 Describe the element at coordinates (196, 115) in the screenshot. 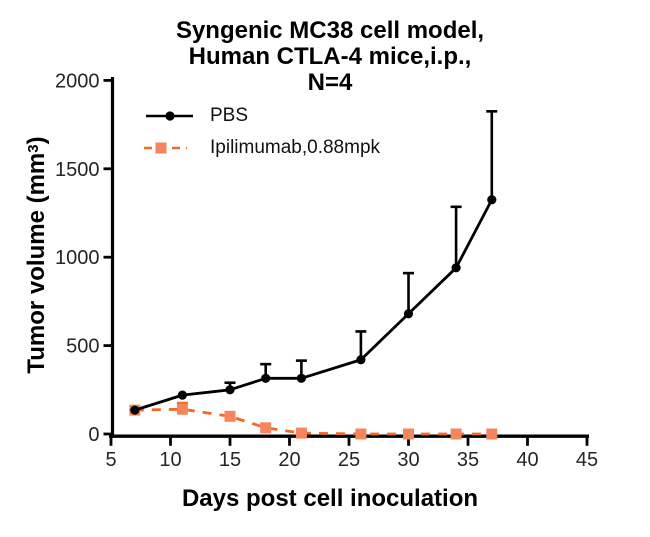

I see `legend-item-pbs: PBS` at that location.